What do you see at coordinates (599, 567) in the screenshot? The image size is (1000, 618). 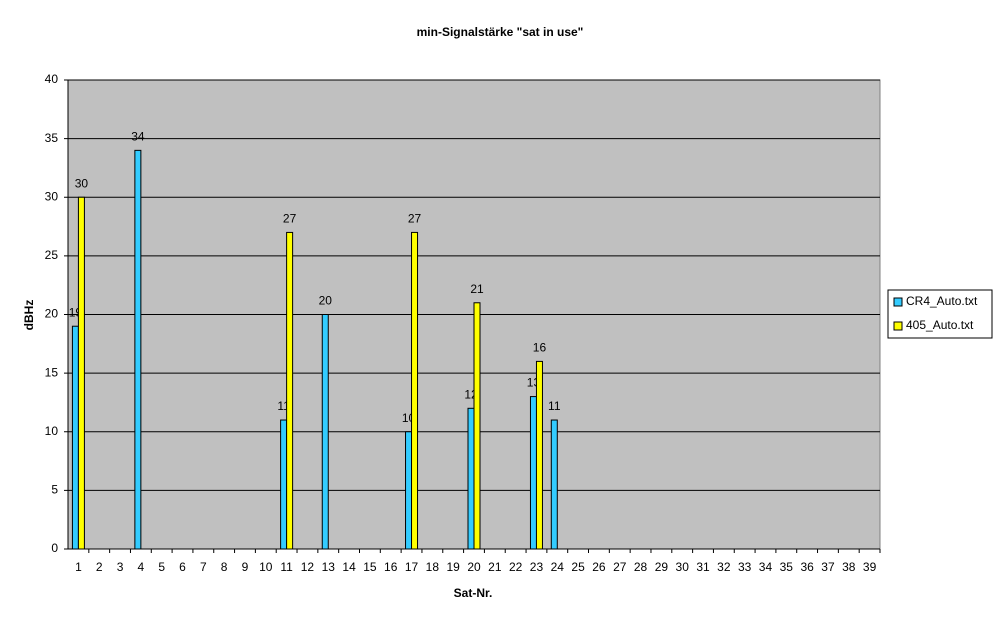 I see `x-tick-label: 26` at bounding box center [599, 567].